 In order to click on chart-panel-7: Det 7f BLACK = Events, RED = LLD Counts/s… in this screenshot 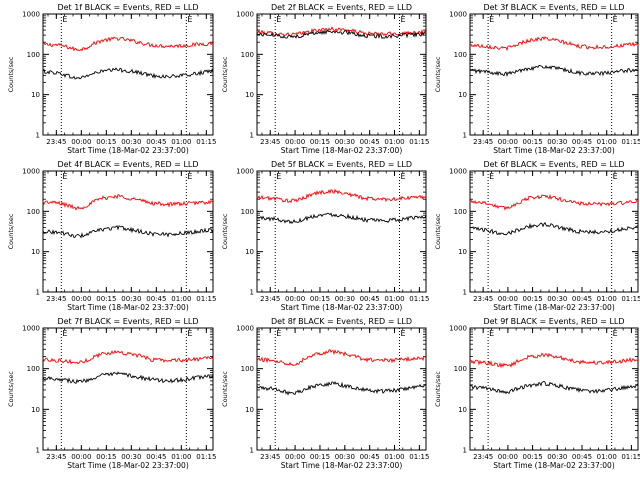, I will do `click(111, 393)`.